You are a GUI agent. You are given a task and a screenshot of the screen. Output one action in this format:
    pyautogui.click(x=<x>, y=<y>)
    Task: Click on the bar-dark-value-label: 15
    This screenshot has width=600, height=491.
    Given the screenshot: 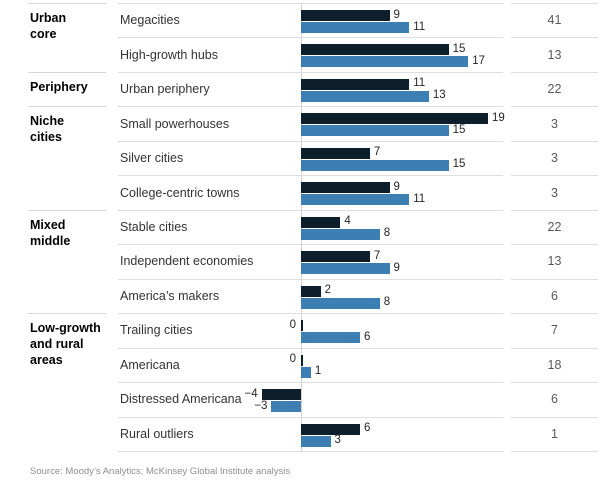 What is the action you would take?
    pyautogui.click(x=459, y=48)
    